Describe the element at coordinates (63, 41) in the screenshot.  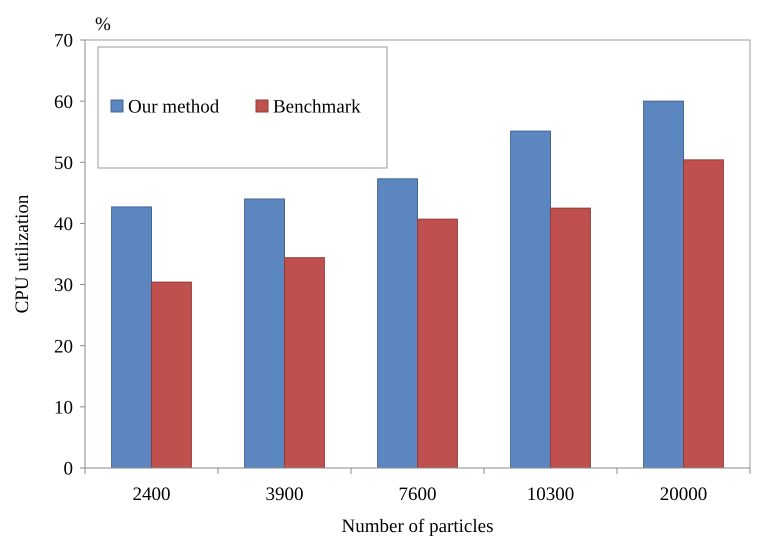
I see `y-tick-label: 70` at that location.